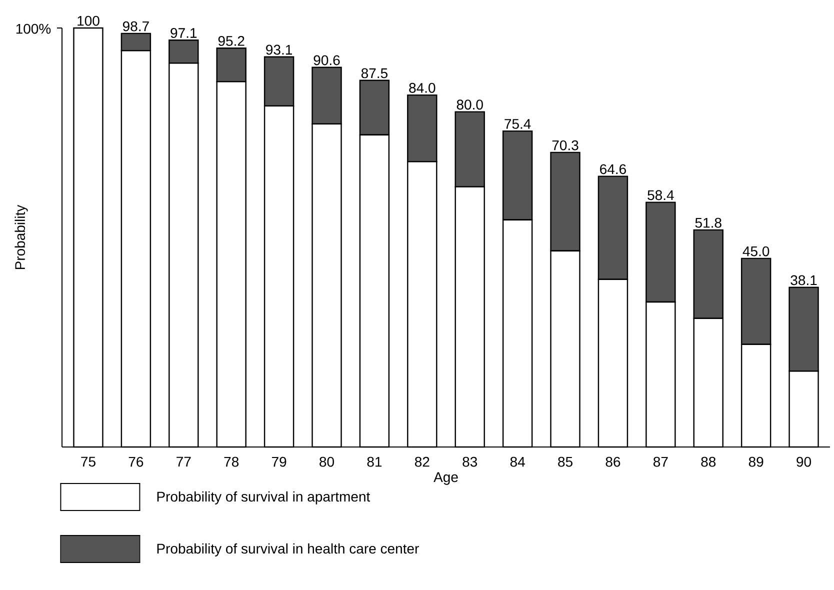 This screenshot has height=590, width=834. Describe the element at coordinates (183, 33) in the screenshot. I see `total-label: 97.1` at that location.